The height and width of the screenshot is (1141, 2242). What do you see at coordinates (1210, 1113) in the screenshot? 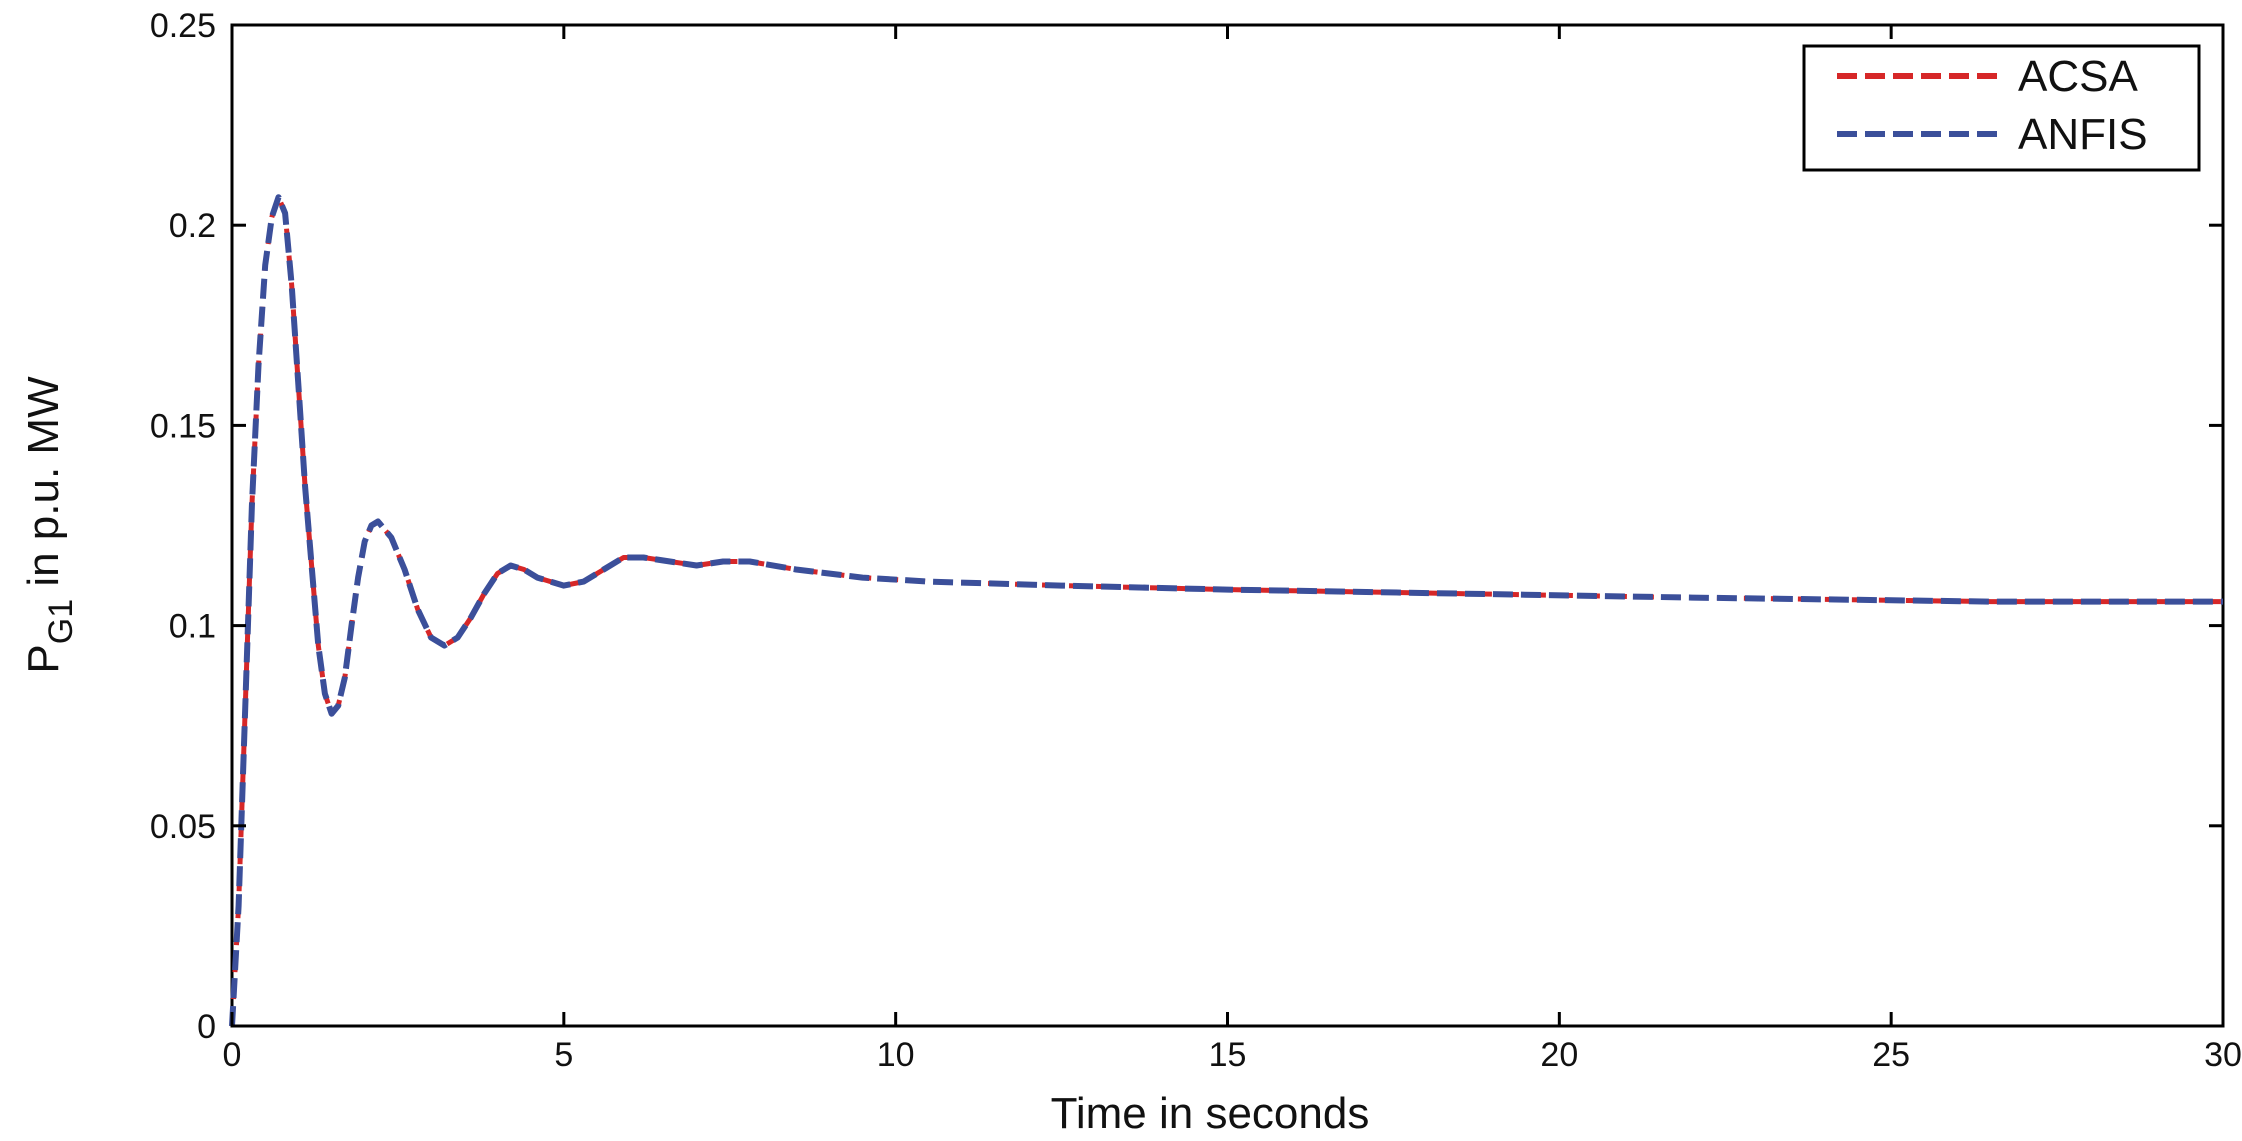
I see `x-axis-label: Time in seconds` at bounding box center [1210, 1113].